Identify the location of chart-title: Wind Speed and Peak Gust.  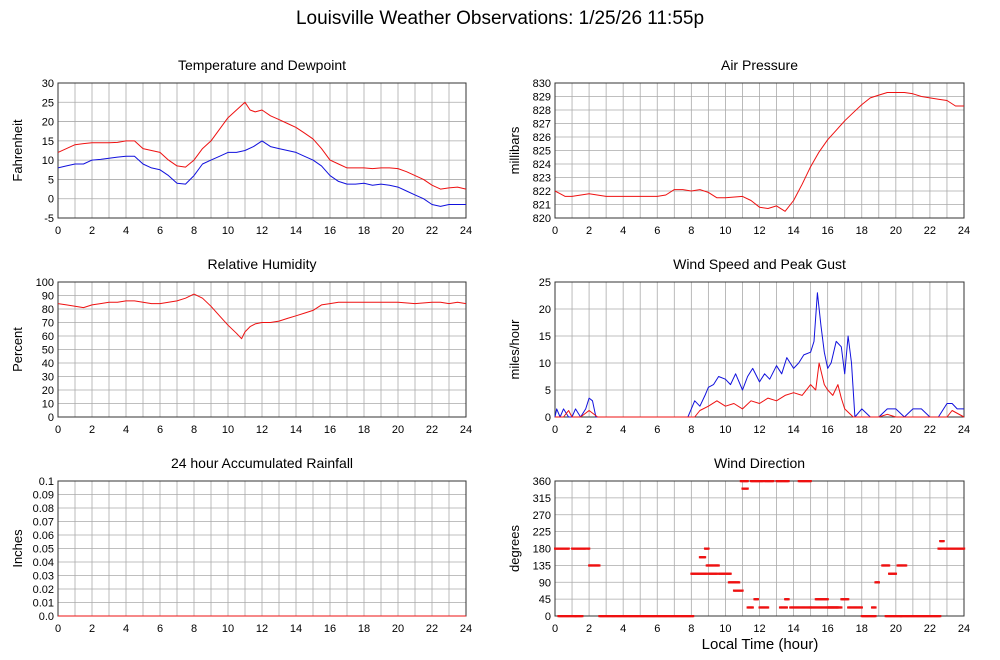
(759, 264).